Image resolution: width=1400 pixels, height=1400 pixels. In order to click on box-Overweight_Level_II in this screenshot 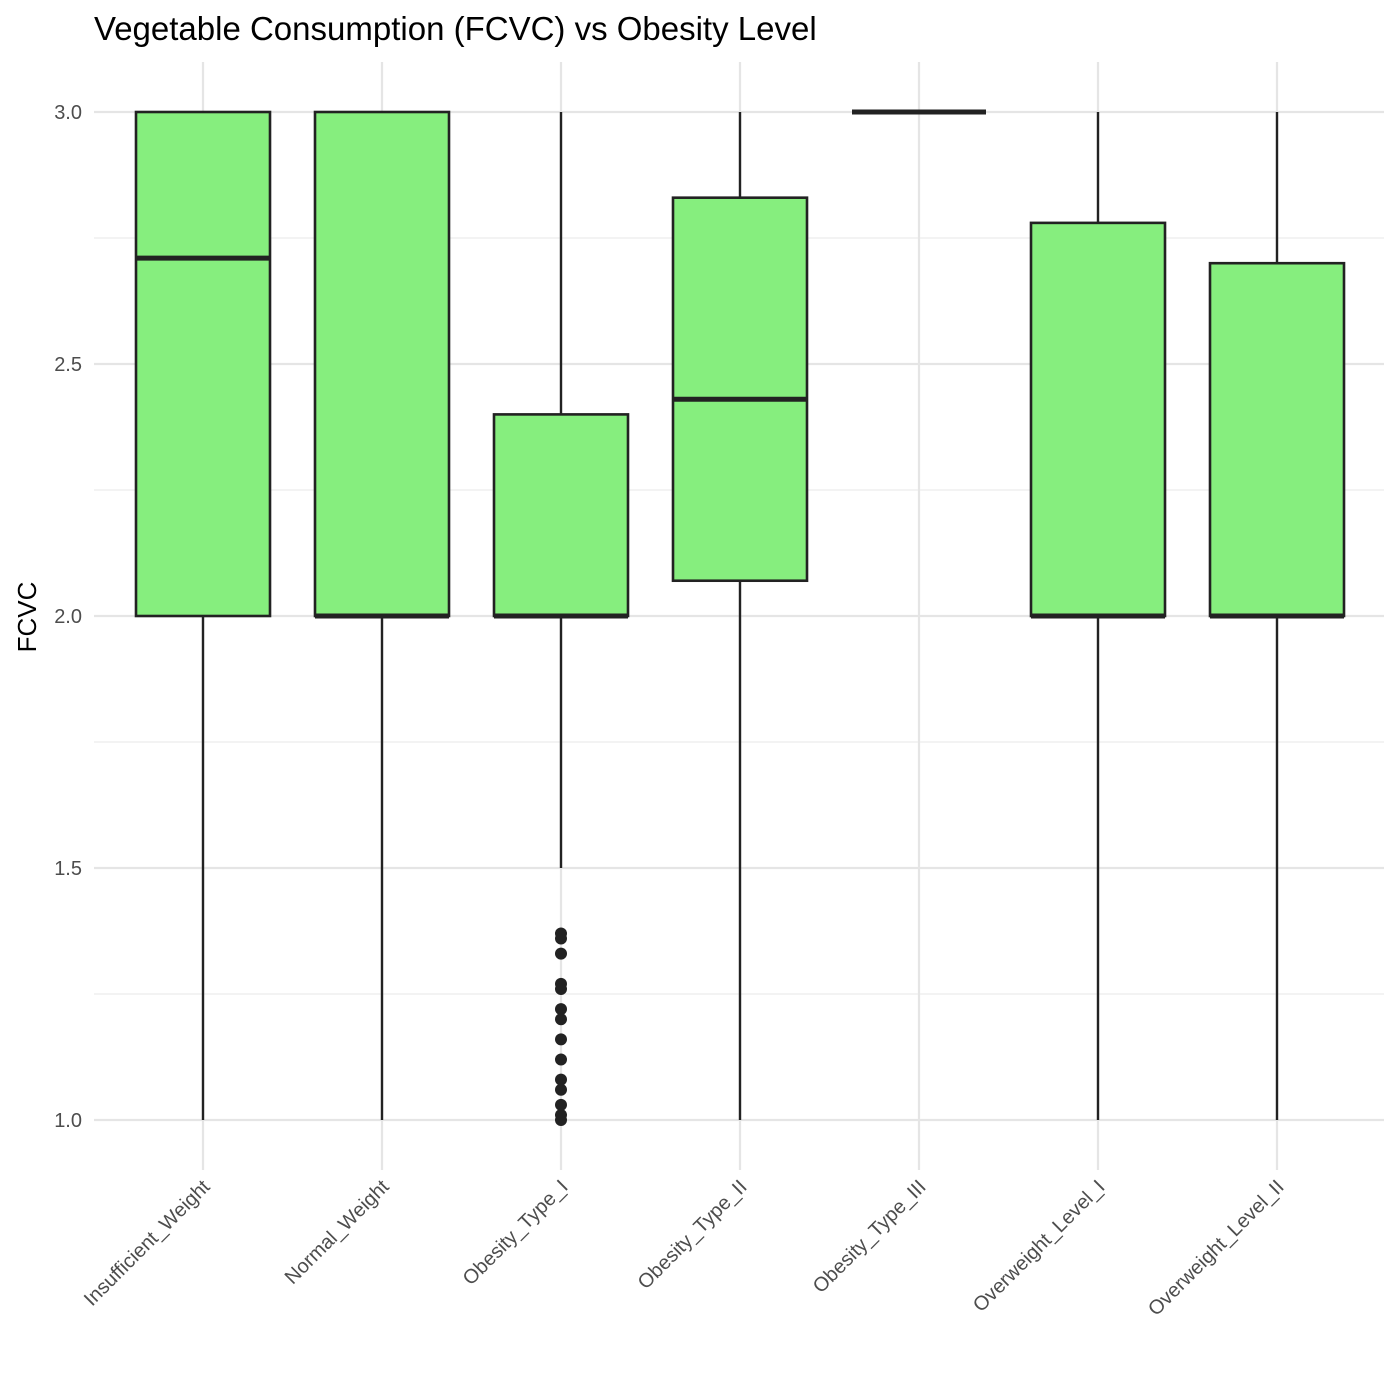, I will do `click(1277, 616)`.